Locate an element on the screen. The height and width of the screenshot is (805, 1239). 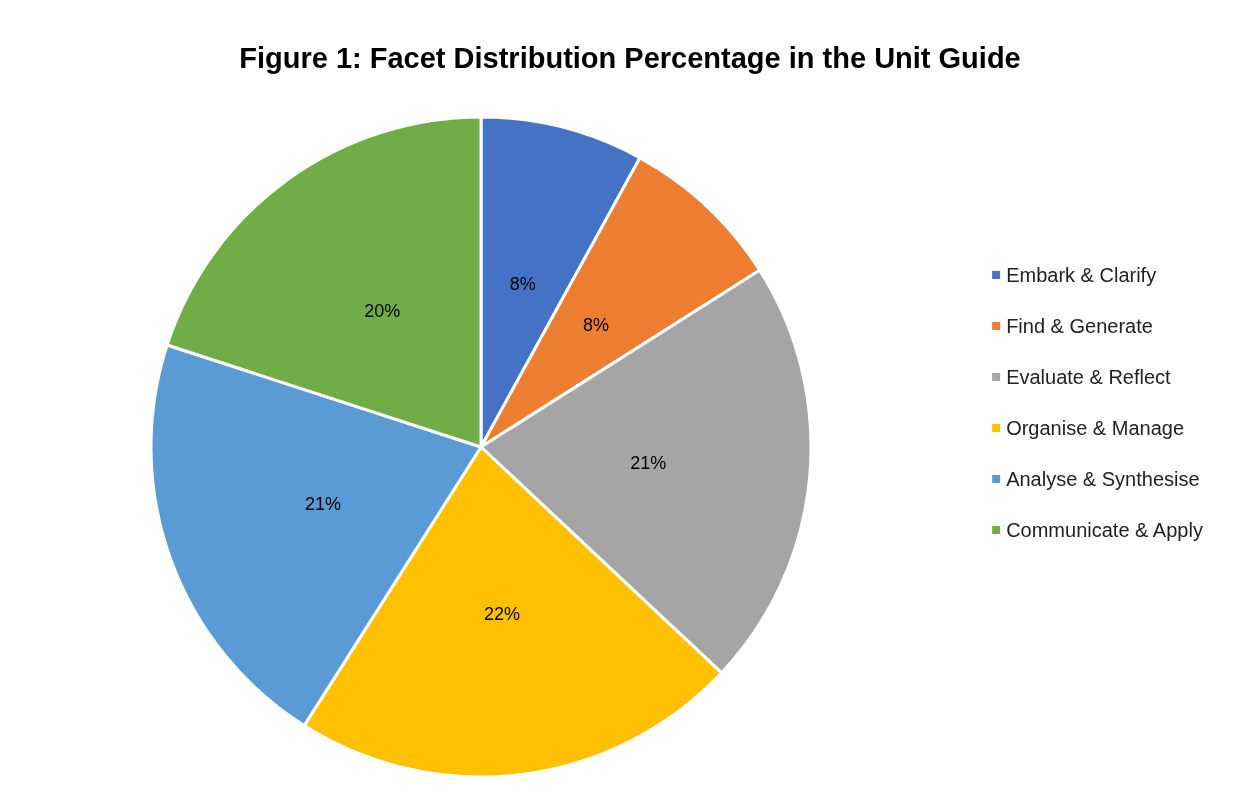
legend-label: Evaluate & Reflect is located at coordinates (1089, 377).